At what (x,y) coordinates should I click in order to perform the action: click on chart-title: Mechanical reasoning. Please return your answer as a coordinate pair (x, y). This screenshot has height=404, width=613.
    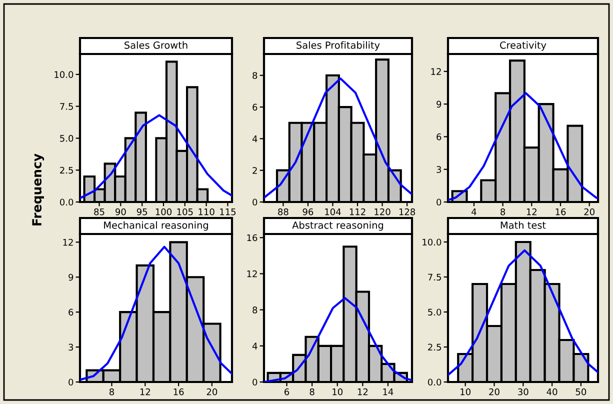
    Looking at the image, I should click on (156, 226).